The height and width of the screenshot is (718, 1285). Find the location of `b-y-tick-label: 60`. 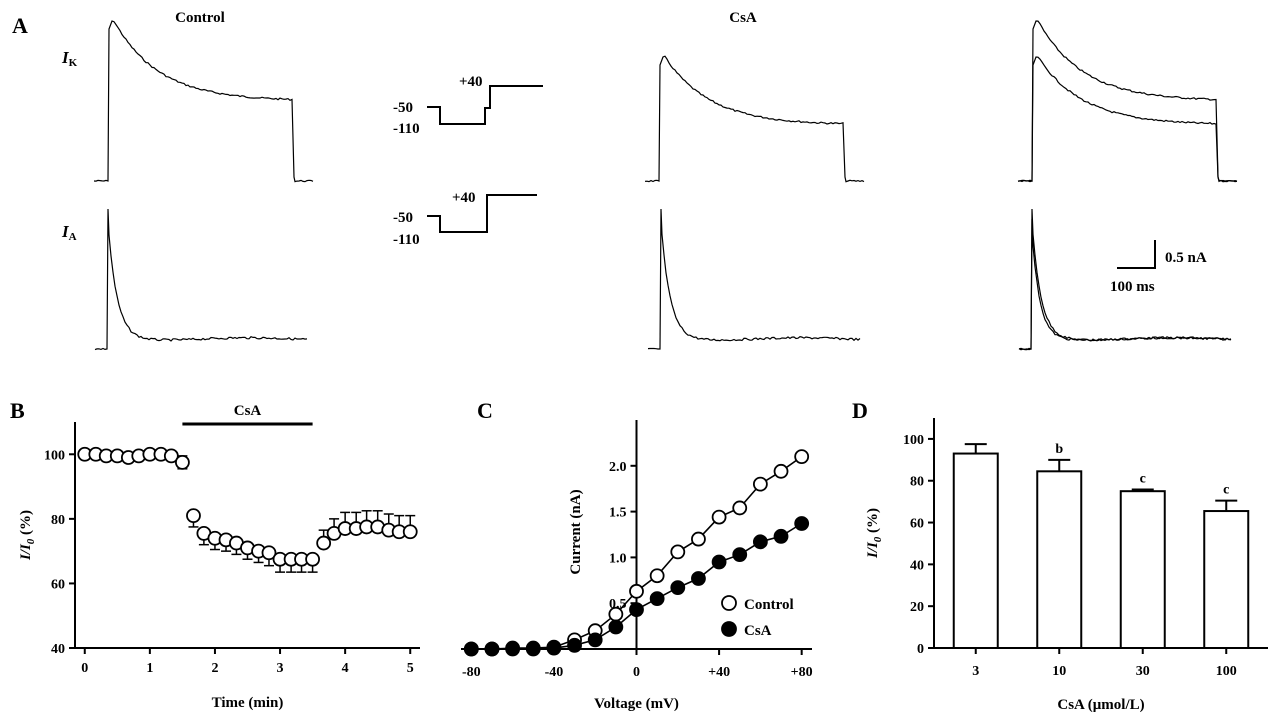

b-y-tick-label: 60 is located at coordinates (58, 584).